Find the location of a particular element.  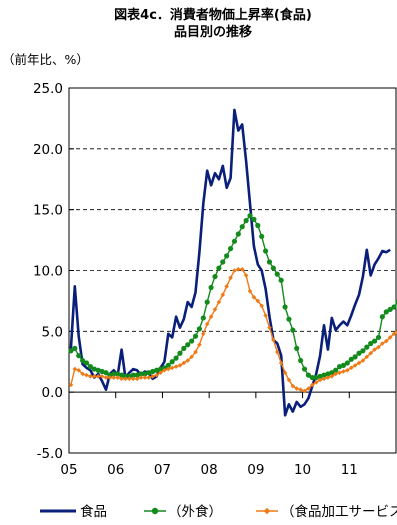

y-tick-label: 25.0 is located at coordinates (48, 89).